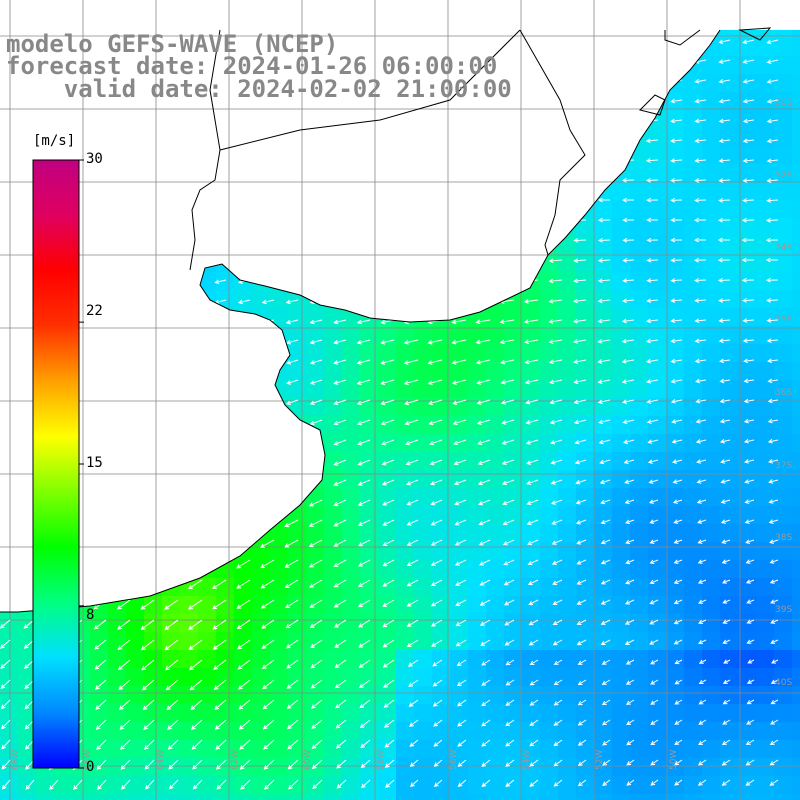 Image resolution: width=800 pixels, height=800 pixels. Describe the element at coordinates (783, 610) in the screenshot. I see `latitude-label: 39S` at that location.